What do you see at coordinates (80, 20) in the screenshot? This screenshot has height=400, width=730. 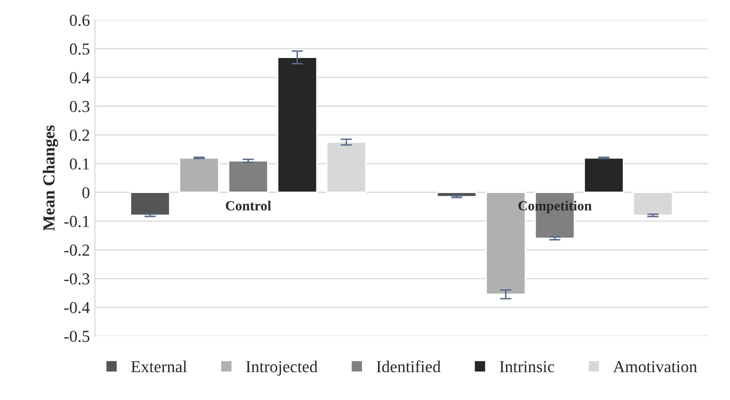 I see `y-tick-label: 0.6` at bounding box center [80, 20].